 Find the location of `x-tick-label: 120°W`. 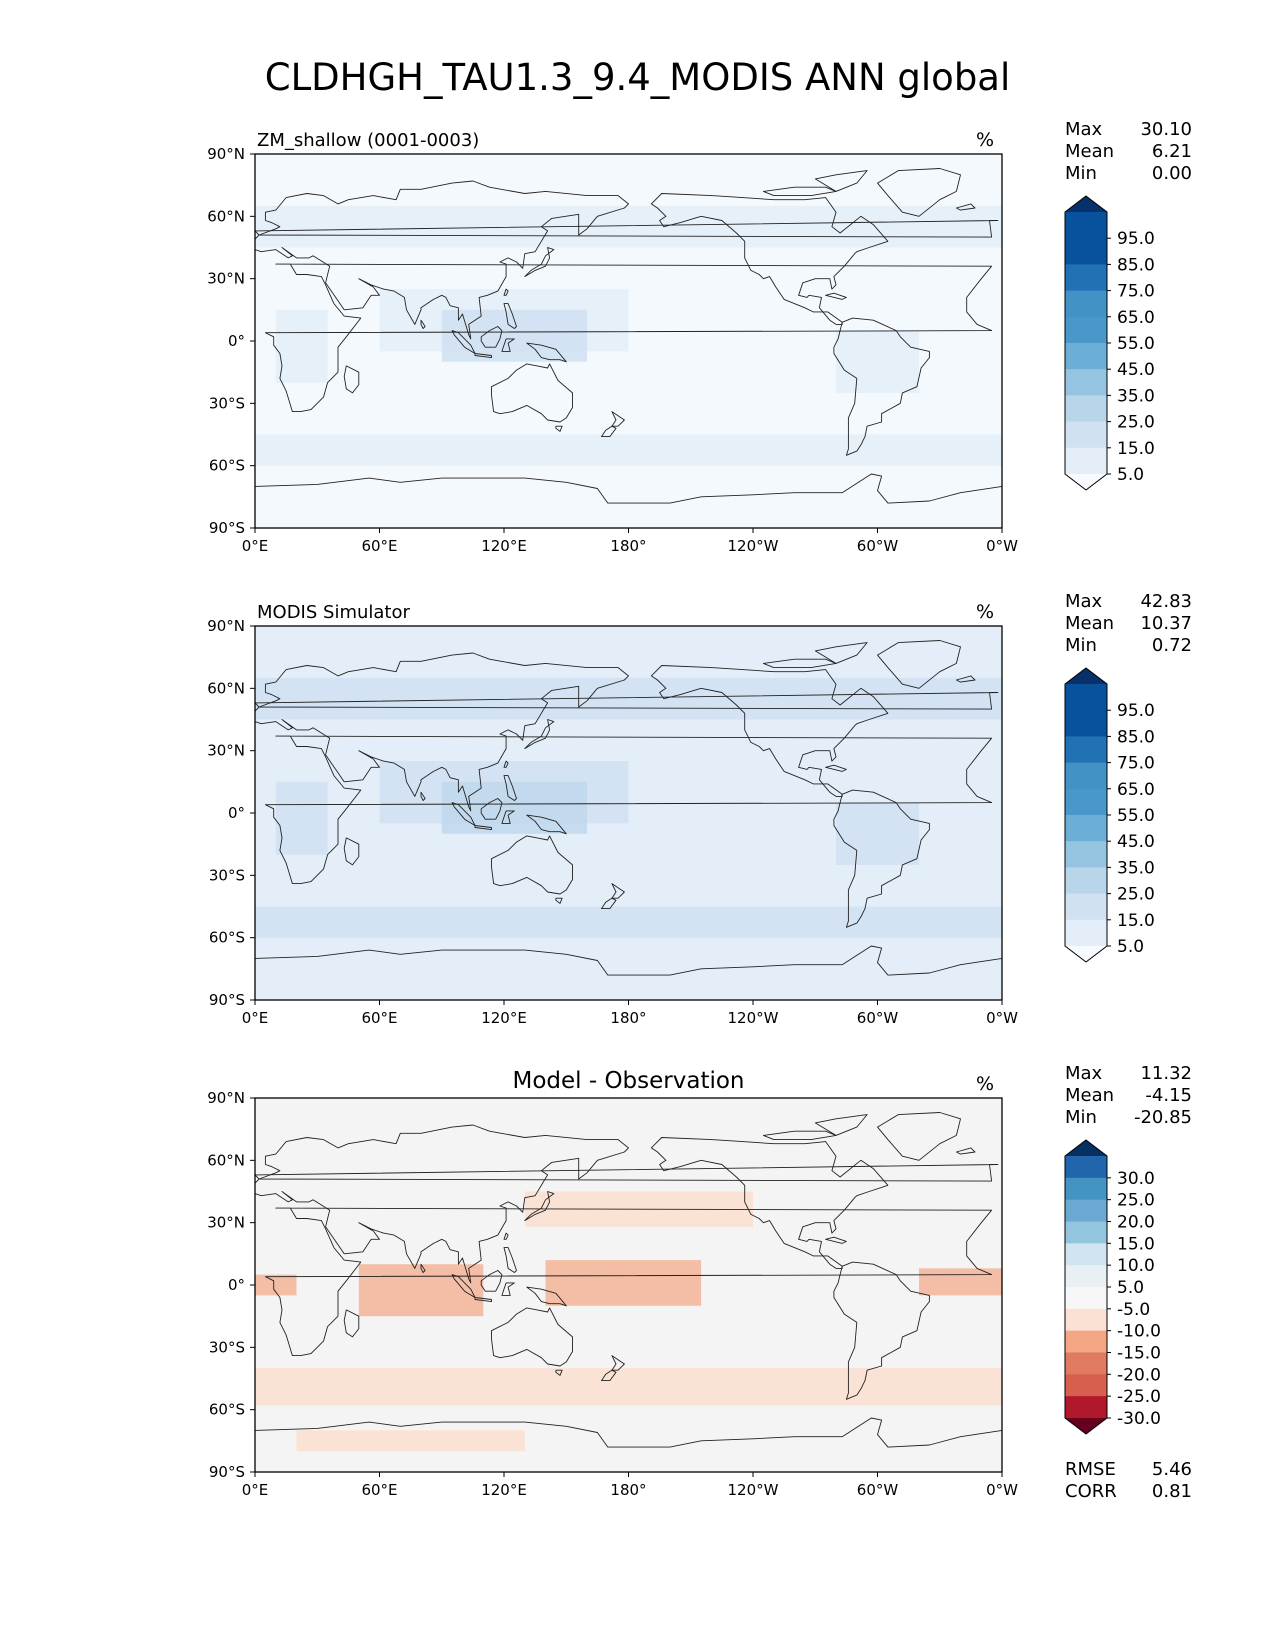

x-tick-label: 120°W is located at coordinates (753, 1490).